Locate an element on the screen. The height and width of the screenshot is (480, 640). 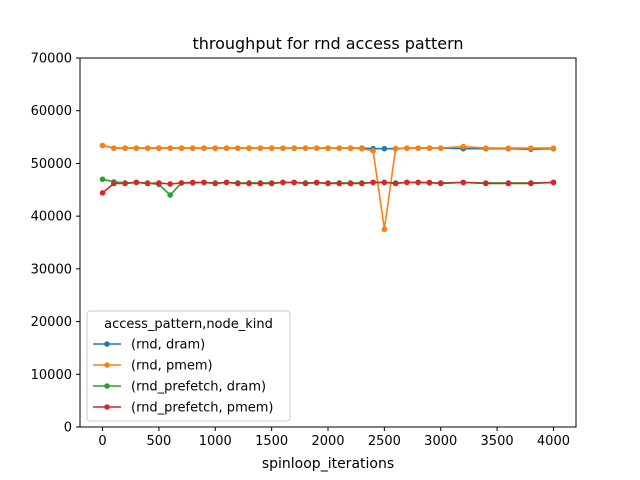
chart-title: throughput for rnd access pattern is located at coordinates (327, 43).